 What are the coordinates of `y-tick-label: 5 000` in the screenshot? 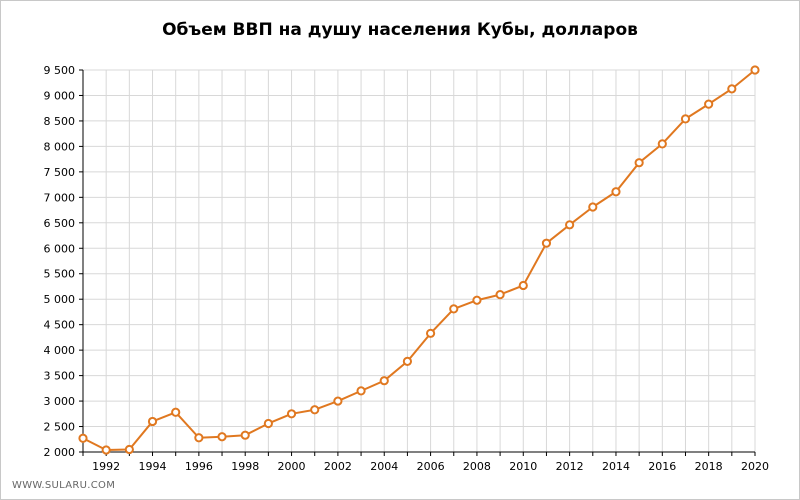 It's located at (60, 299).